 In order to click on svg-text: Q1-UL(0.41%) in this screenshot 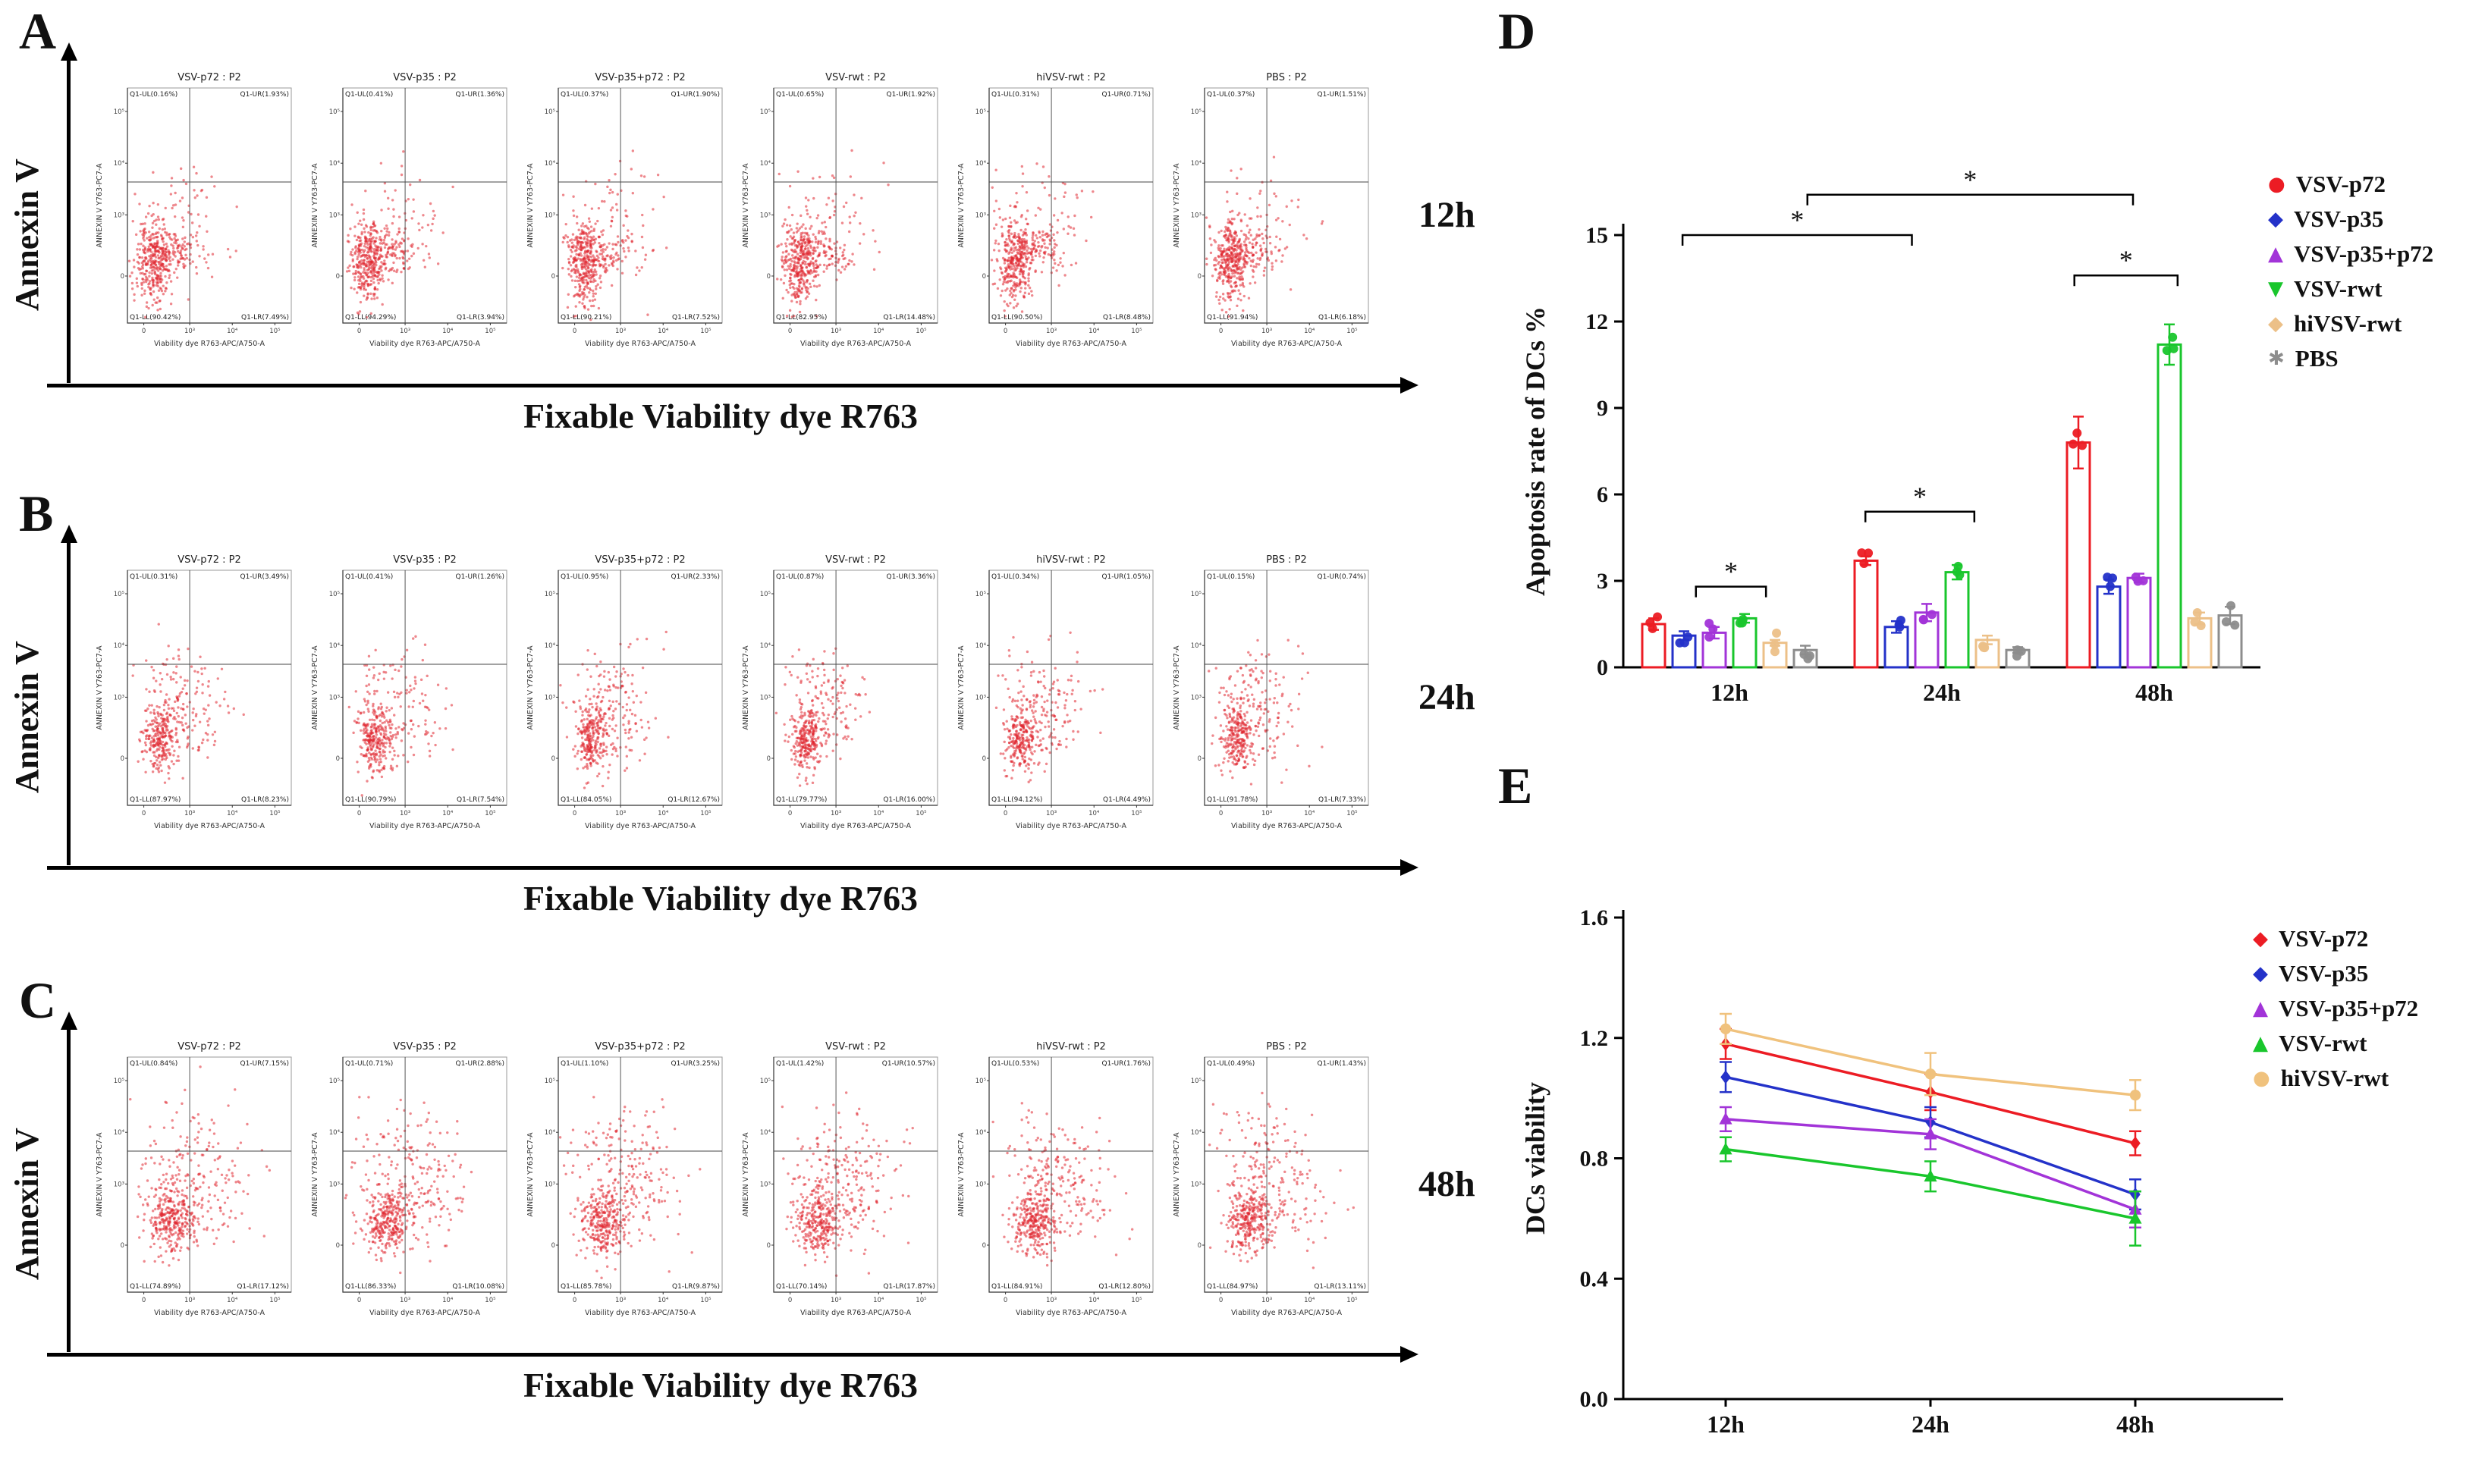, I will do `click(369, 577)`.